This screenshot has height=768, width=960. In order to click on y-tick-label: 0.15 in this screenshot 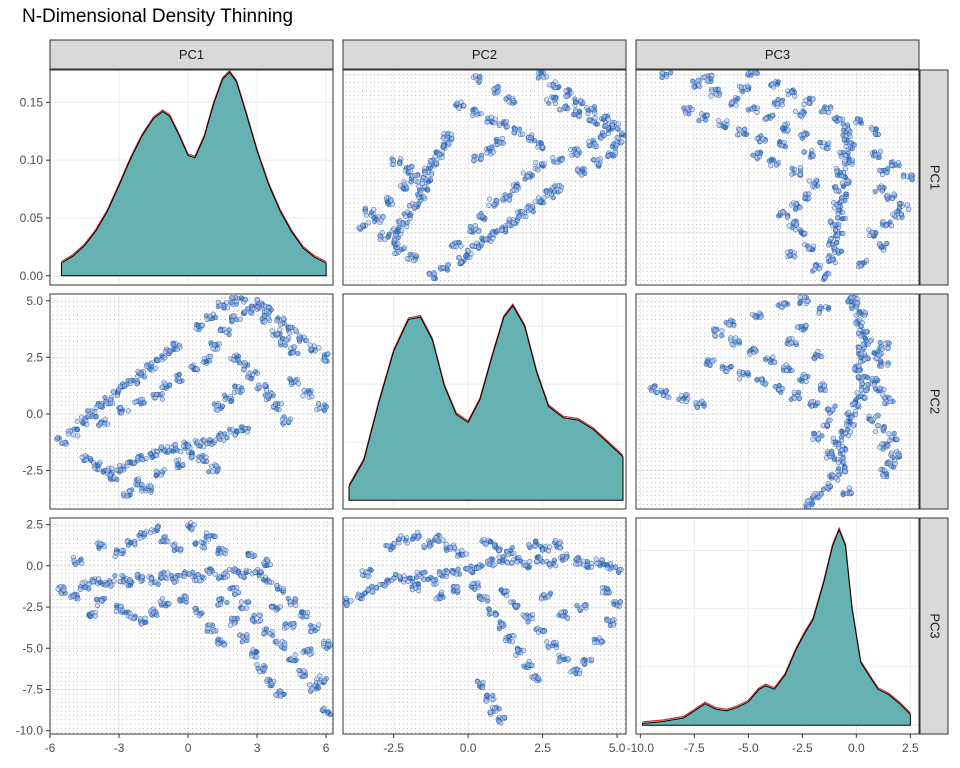, I will do `click(32, 102)`.